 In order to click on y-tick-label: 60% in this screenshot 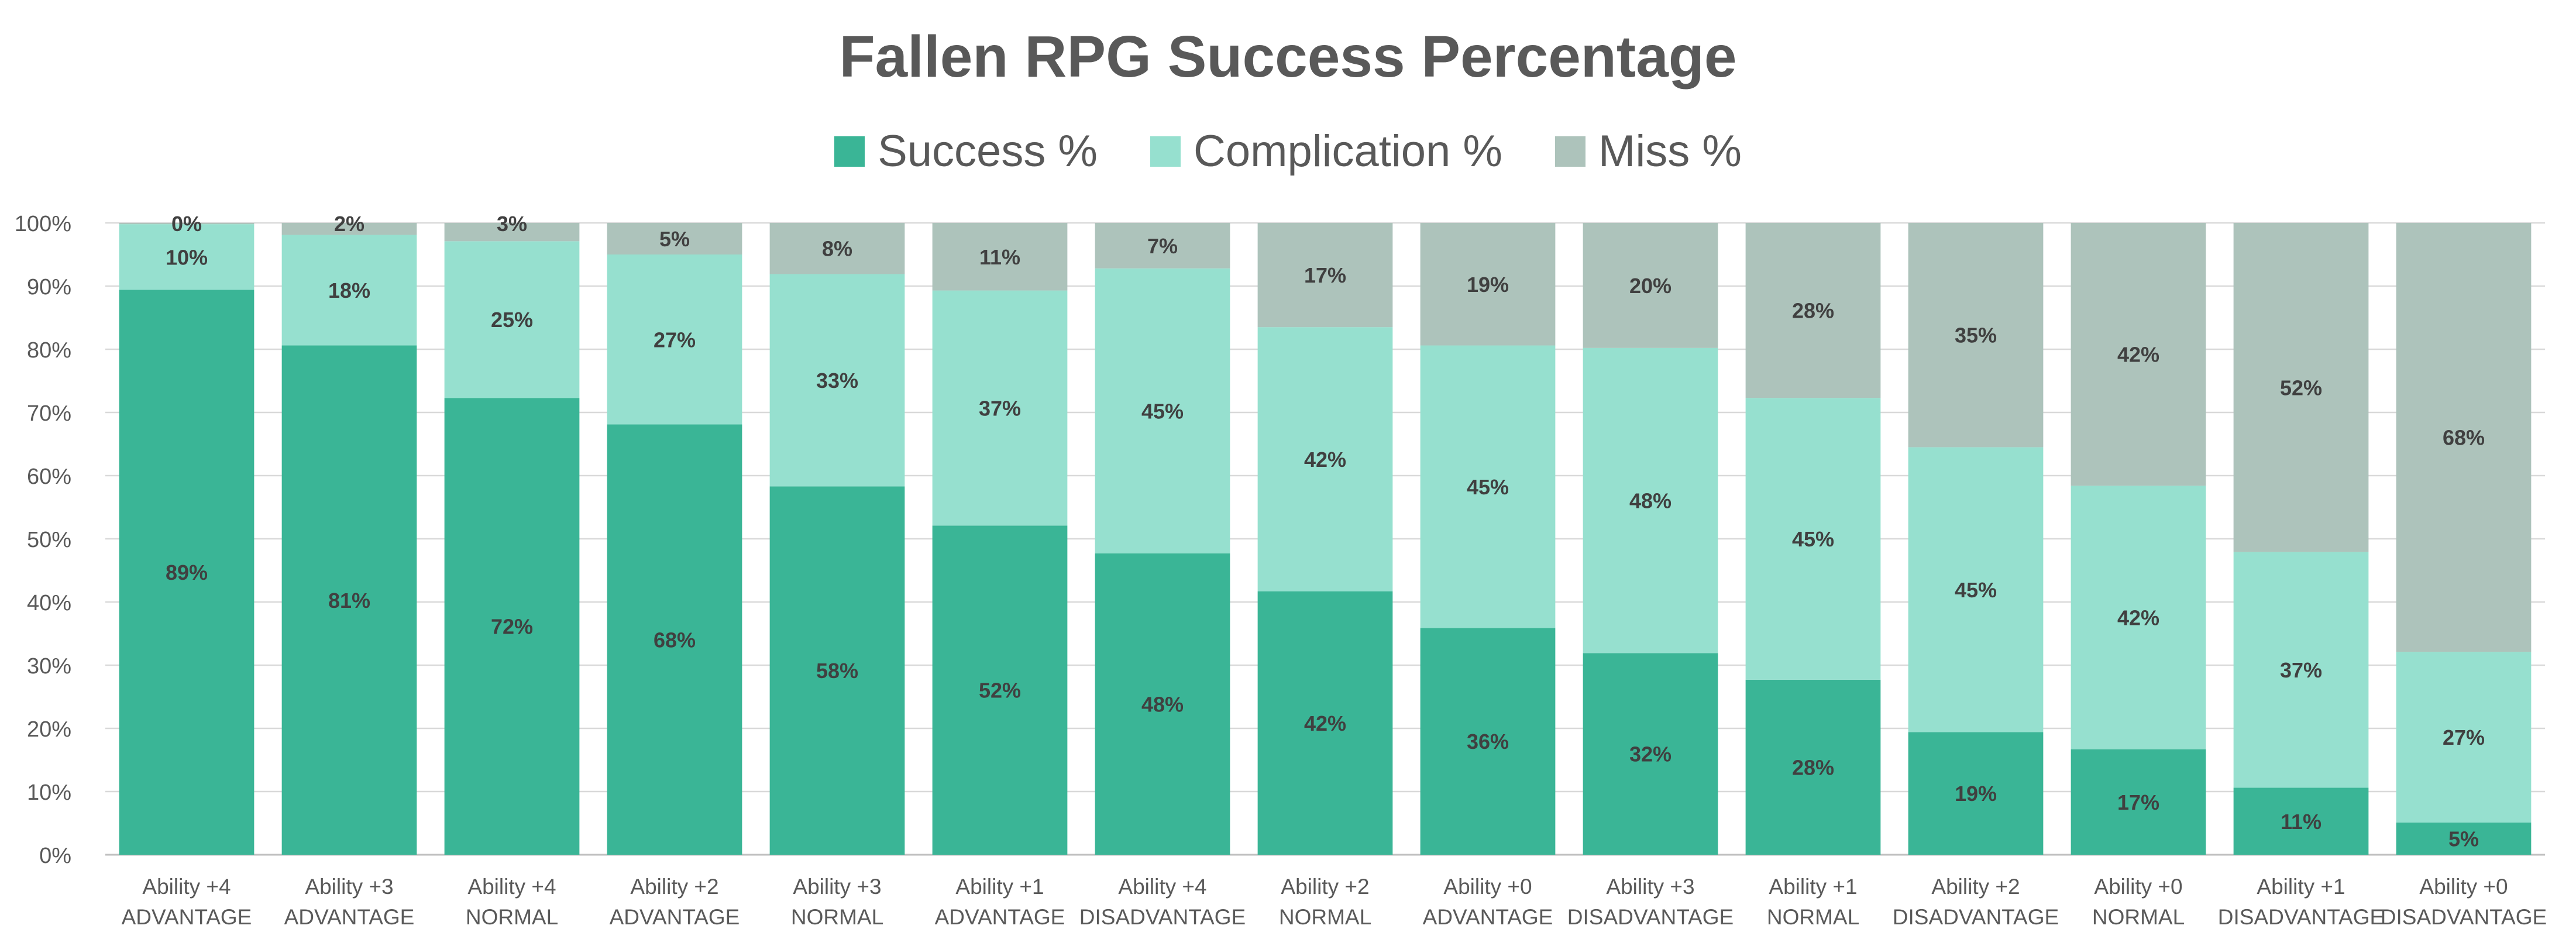, I will do `click(49, 477)`.